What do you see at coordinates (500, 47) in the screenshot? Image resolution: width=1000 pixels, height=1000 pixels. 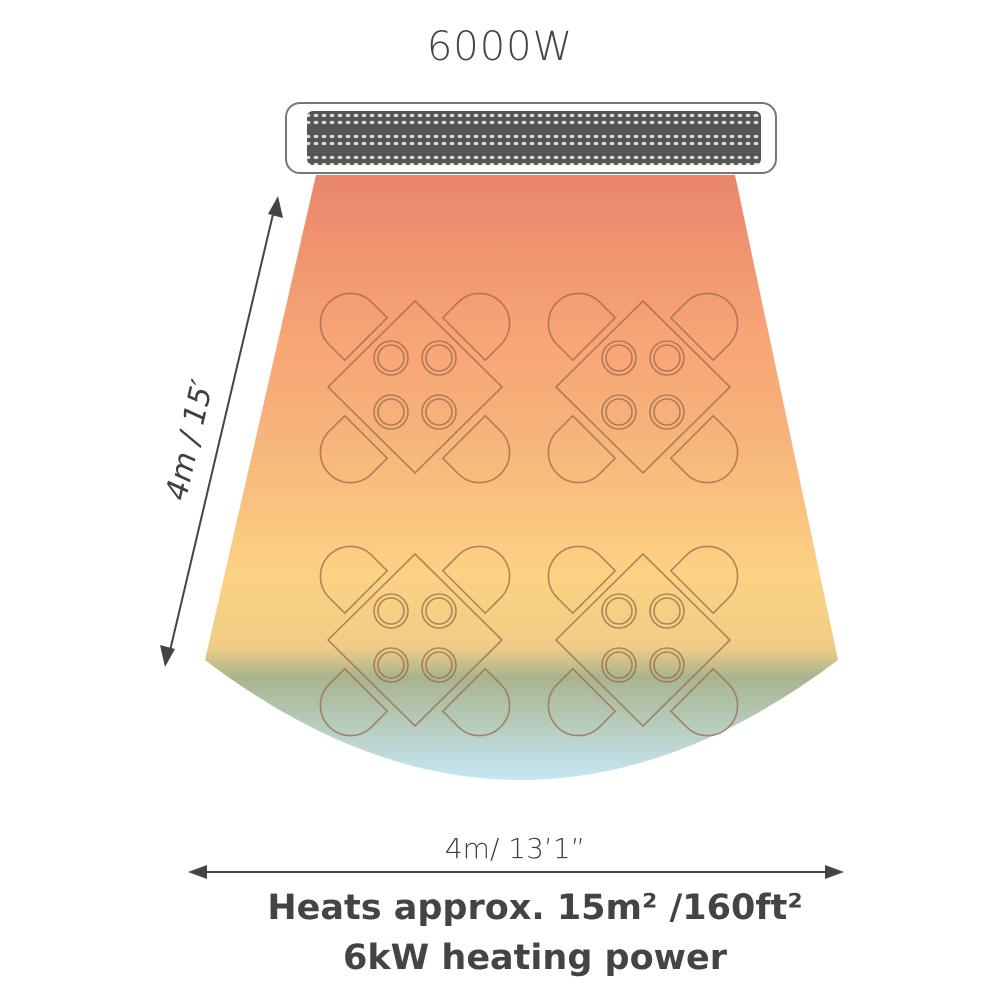 I see `power-title: 6000W` at bounding box center [500, 47].